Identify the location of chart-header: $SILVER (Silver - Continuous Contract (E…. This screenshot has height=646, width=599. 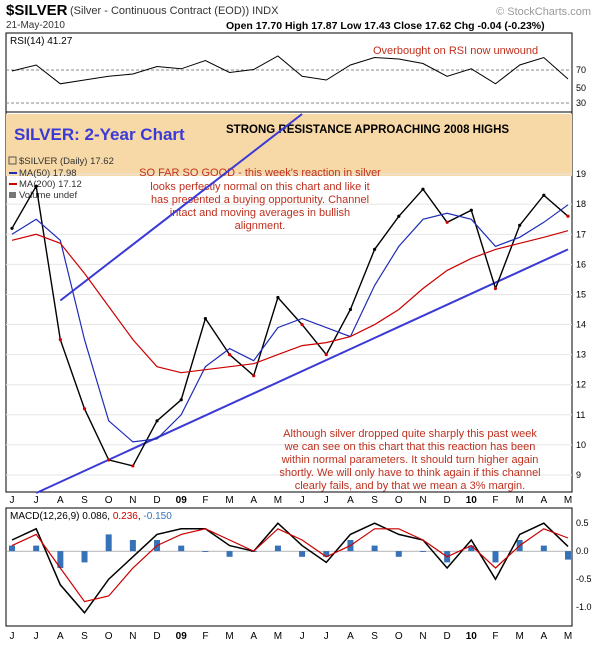
(299, 17).